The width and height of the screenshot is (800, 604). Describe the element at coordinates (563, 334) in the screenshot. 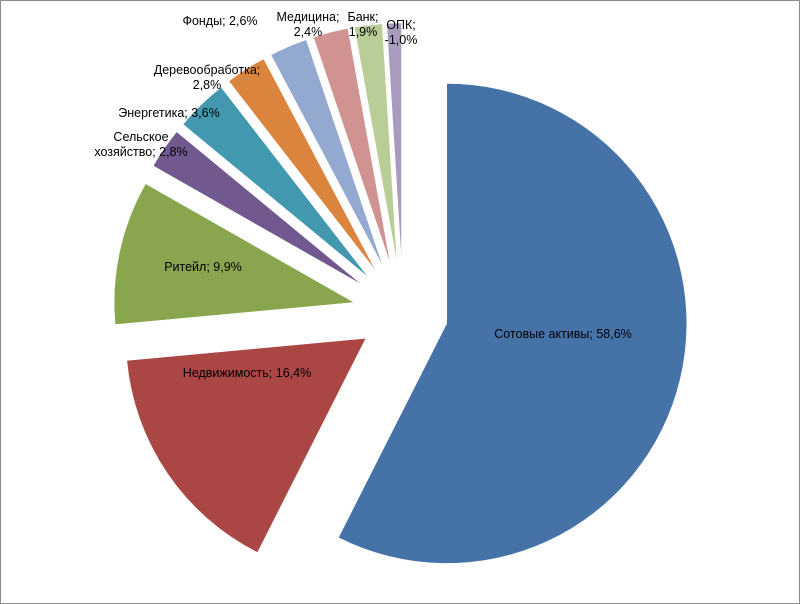

I see `data-label-1: Сотовые активы; 58,6%` at that location.